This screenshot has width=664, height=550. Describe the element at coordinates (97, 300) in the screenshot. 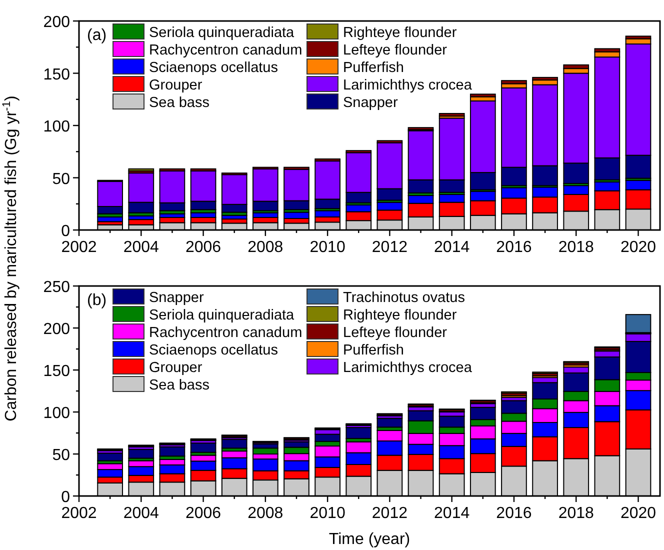

I see `chart-title: (b)` at that location.